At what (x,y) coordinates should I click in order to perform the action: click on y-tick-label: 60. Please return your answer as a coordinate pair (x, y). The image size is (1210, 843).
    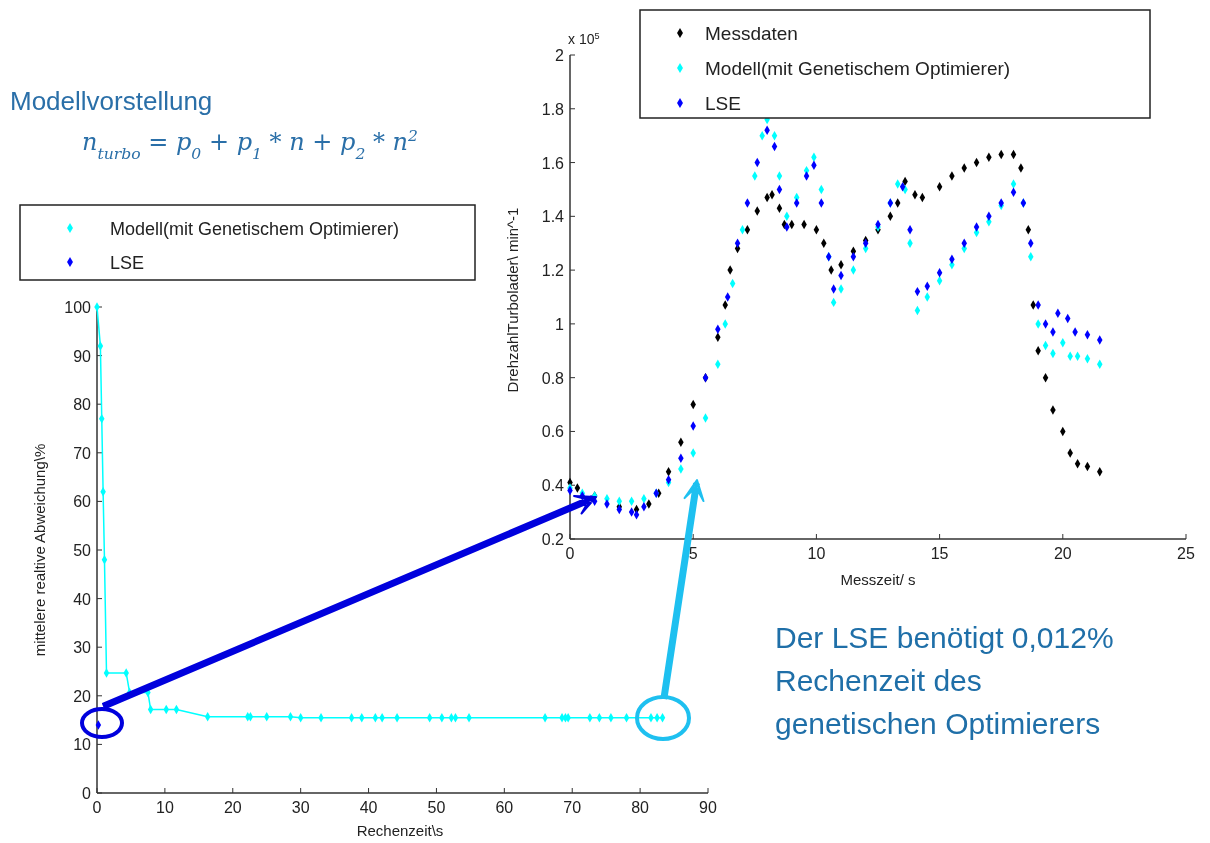
    Looking at the image, I should click on (82, 502).